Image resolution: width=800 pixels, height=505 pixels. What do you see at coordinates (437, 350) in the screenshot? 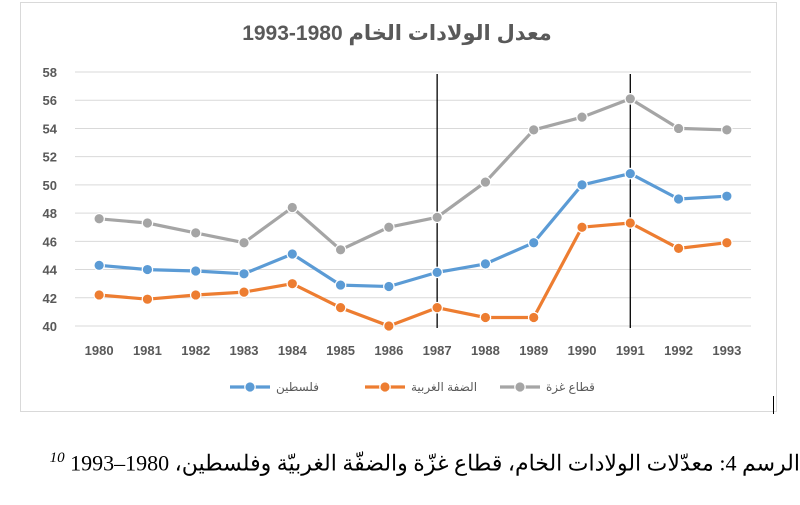
I see `x-tick-label: 1987` at bounding box center [437, 350].